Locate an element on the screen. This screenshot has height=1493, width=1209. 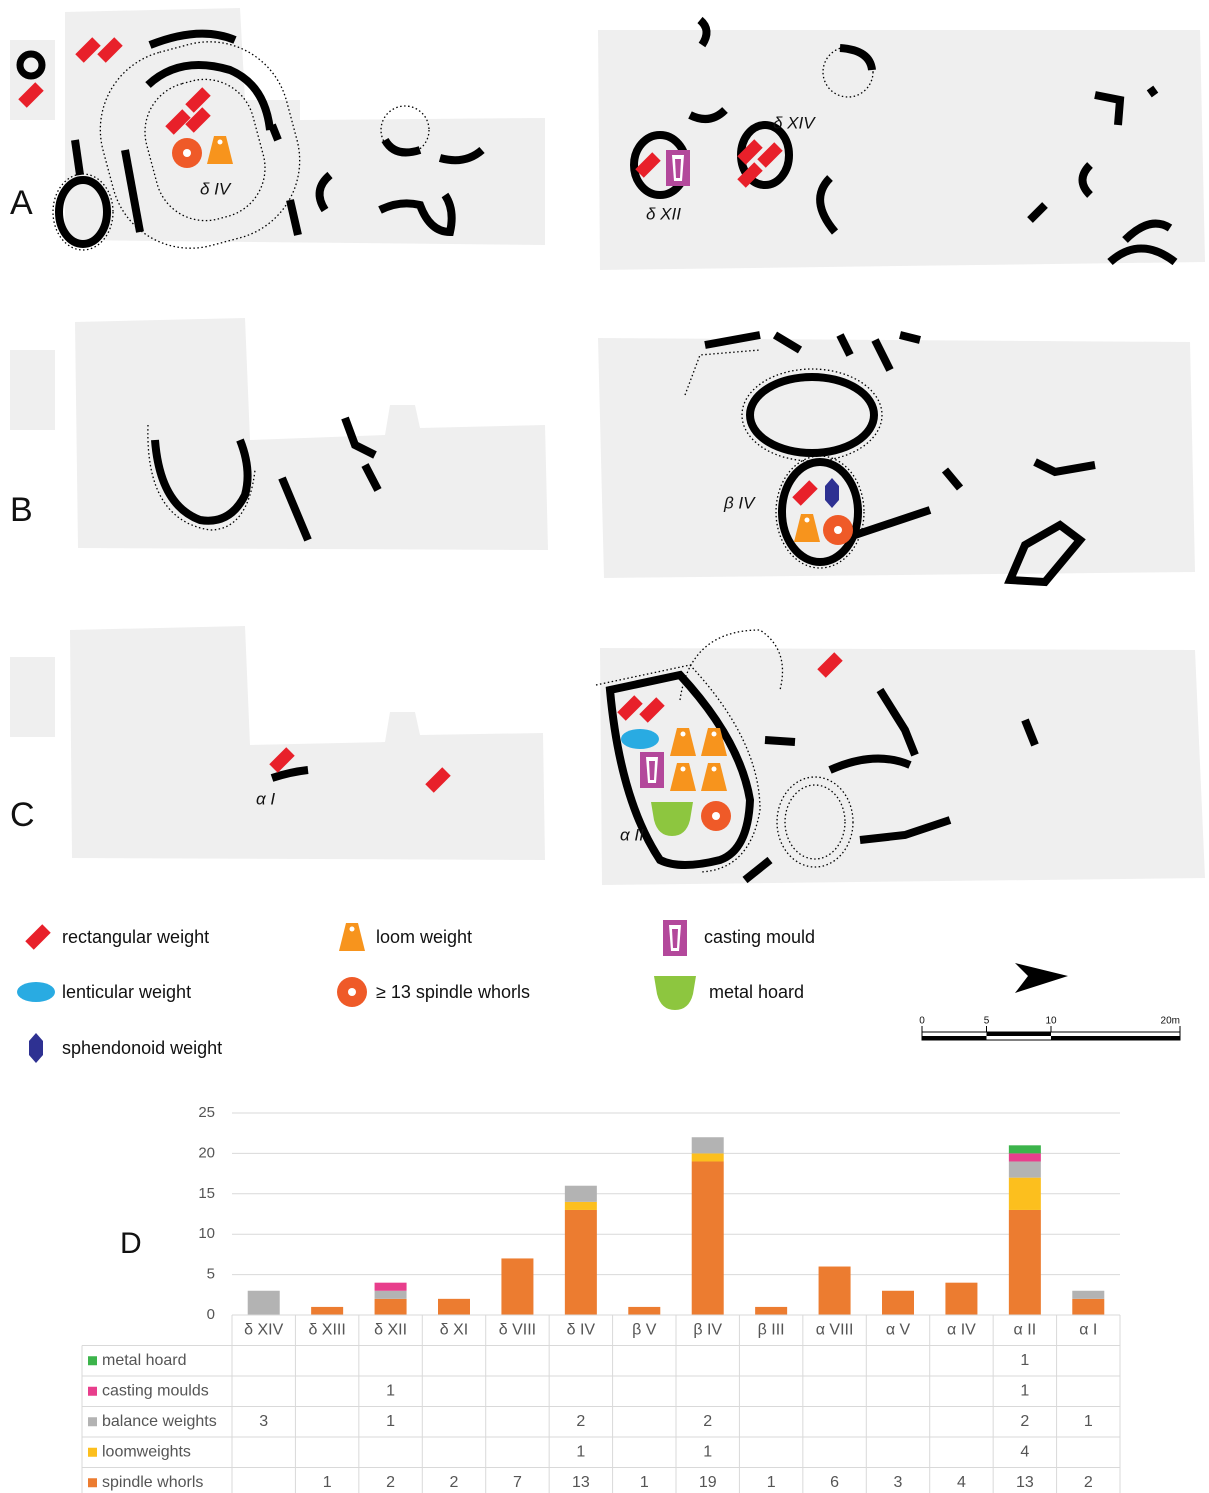
house-label: δ XIV is located at coordinates (794, 122).